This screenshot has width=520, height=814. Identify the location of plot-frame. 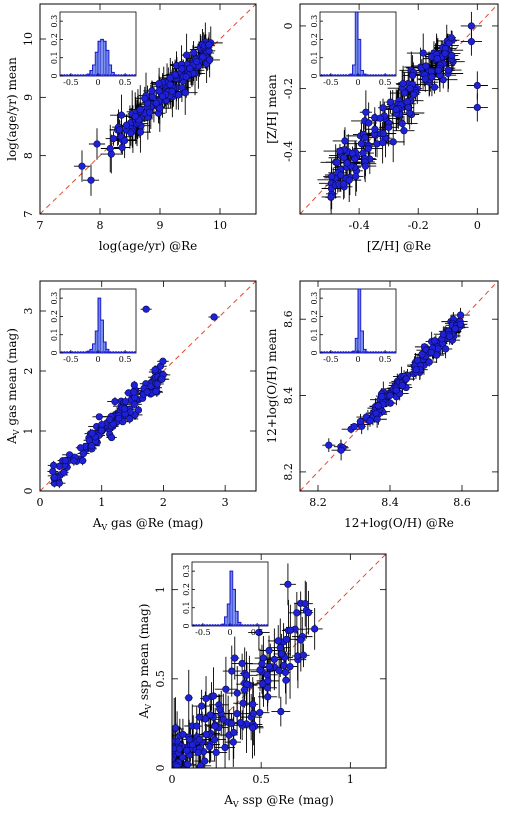
(148, 109).